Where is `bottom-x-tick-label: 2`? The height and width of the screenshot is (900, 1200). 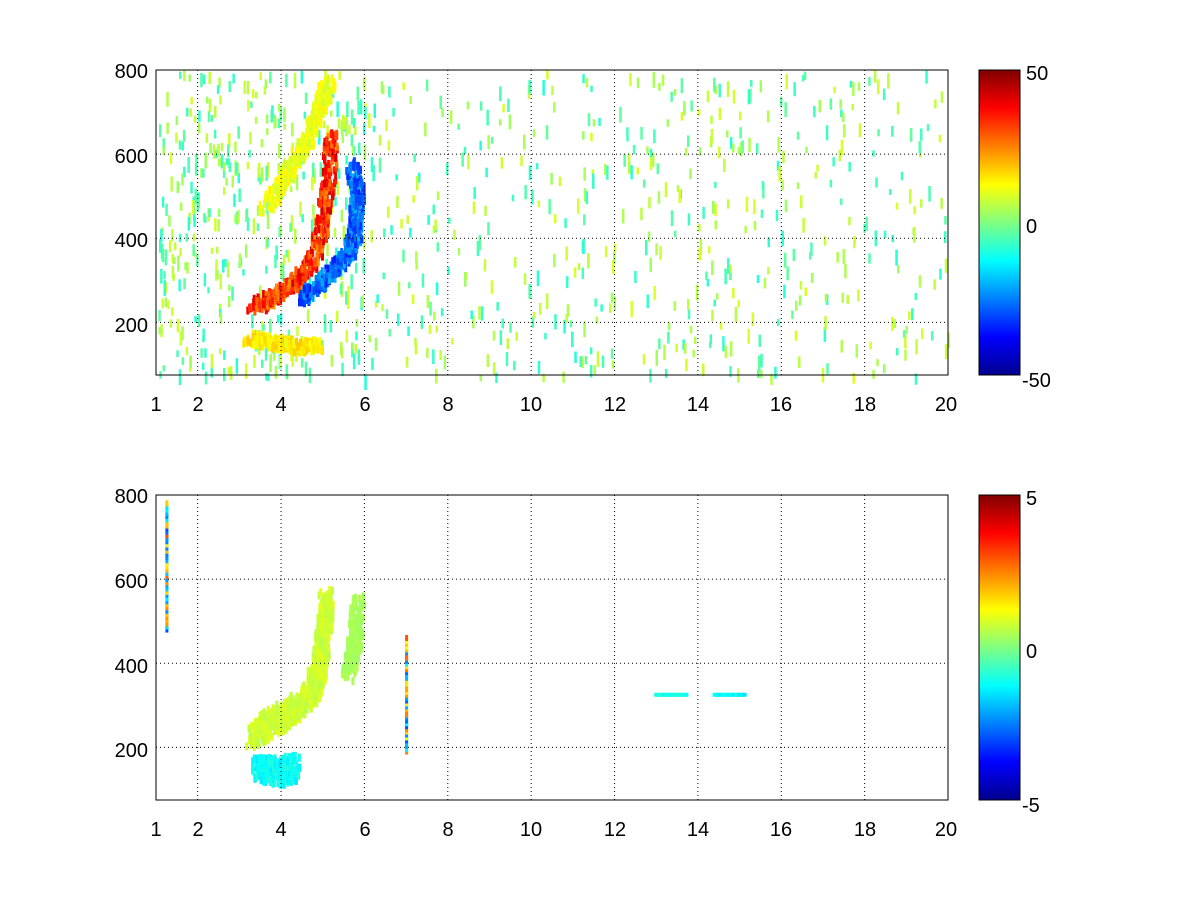
bottom-x-tick-label: 2 is located at coordinates (197, 830).